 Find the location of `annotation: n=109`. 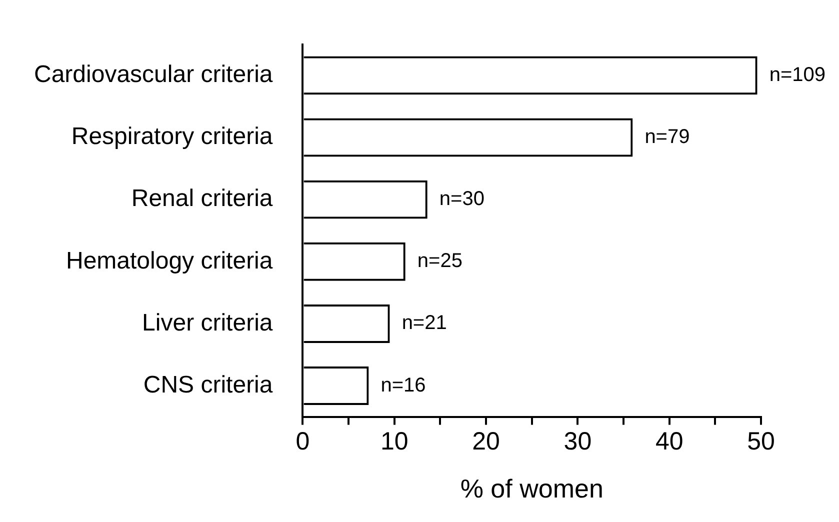

annotation: n=109 is located at coordinates (797, 75).